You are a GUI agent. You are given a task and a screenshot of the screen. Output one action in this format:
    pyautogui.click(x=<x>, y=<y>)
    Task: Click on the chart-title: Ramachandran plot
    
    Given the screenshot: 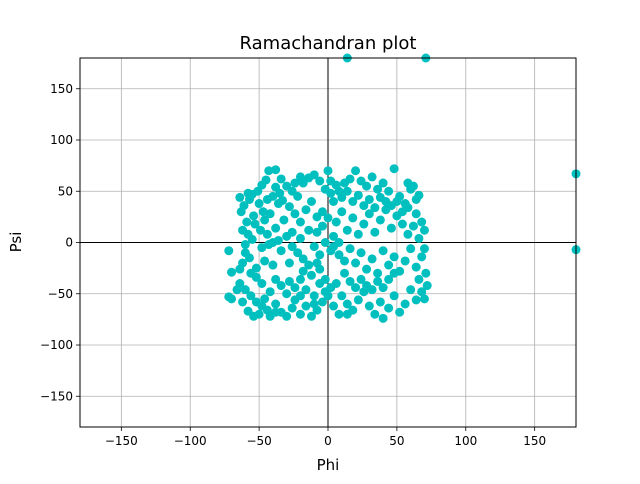 What is the action you would take?
    pyautogui.click(x=328, y=43)
    